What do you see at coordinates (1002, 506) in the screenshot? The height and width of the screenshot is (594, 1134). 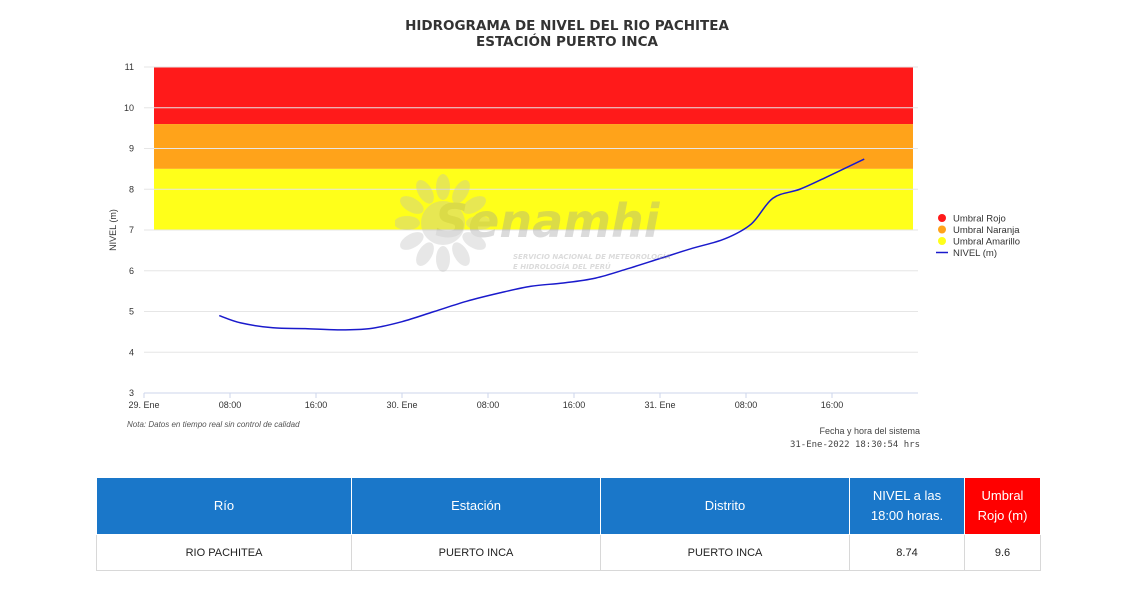 I see `header-umbral-rojo: Umbral Rojo (m)` at bounding box center [1002, 506].